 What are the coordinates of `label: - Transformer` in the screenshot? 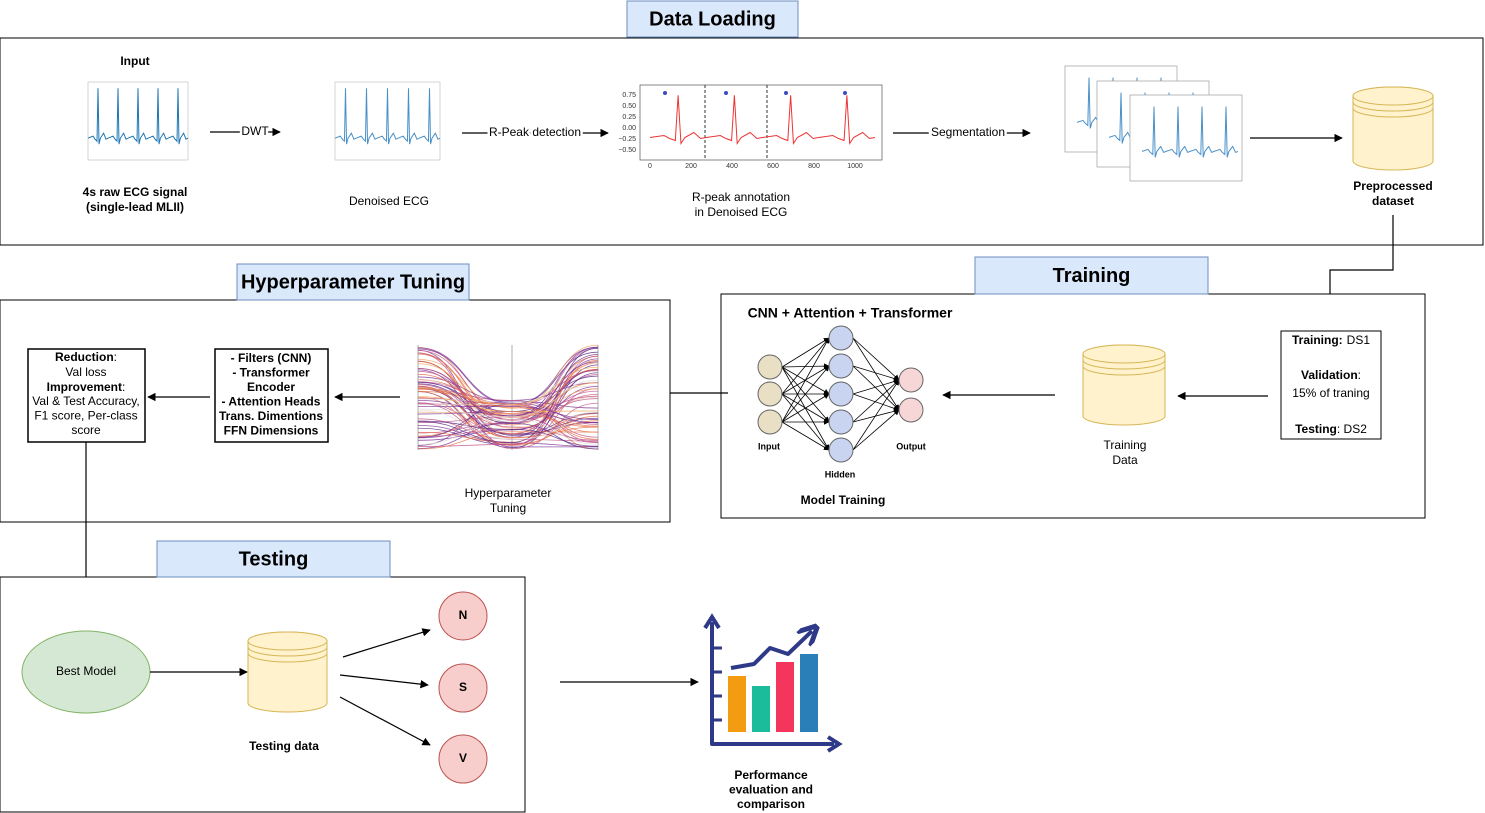 It's located at (271, 373).